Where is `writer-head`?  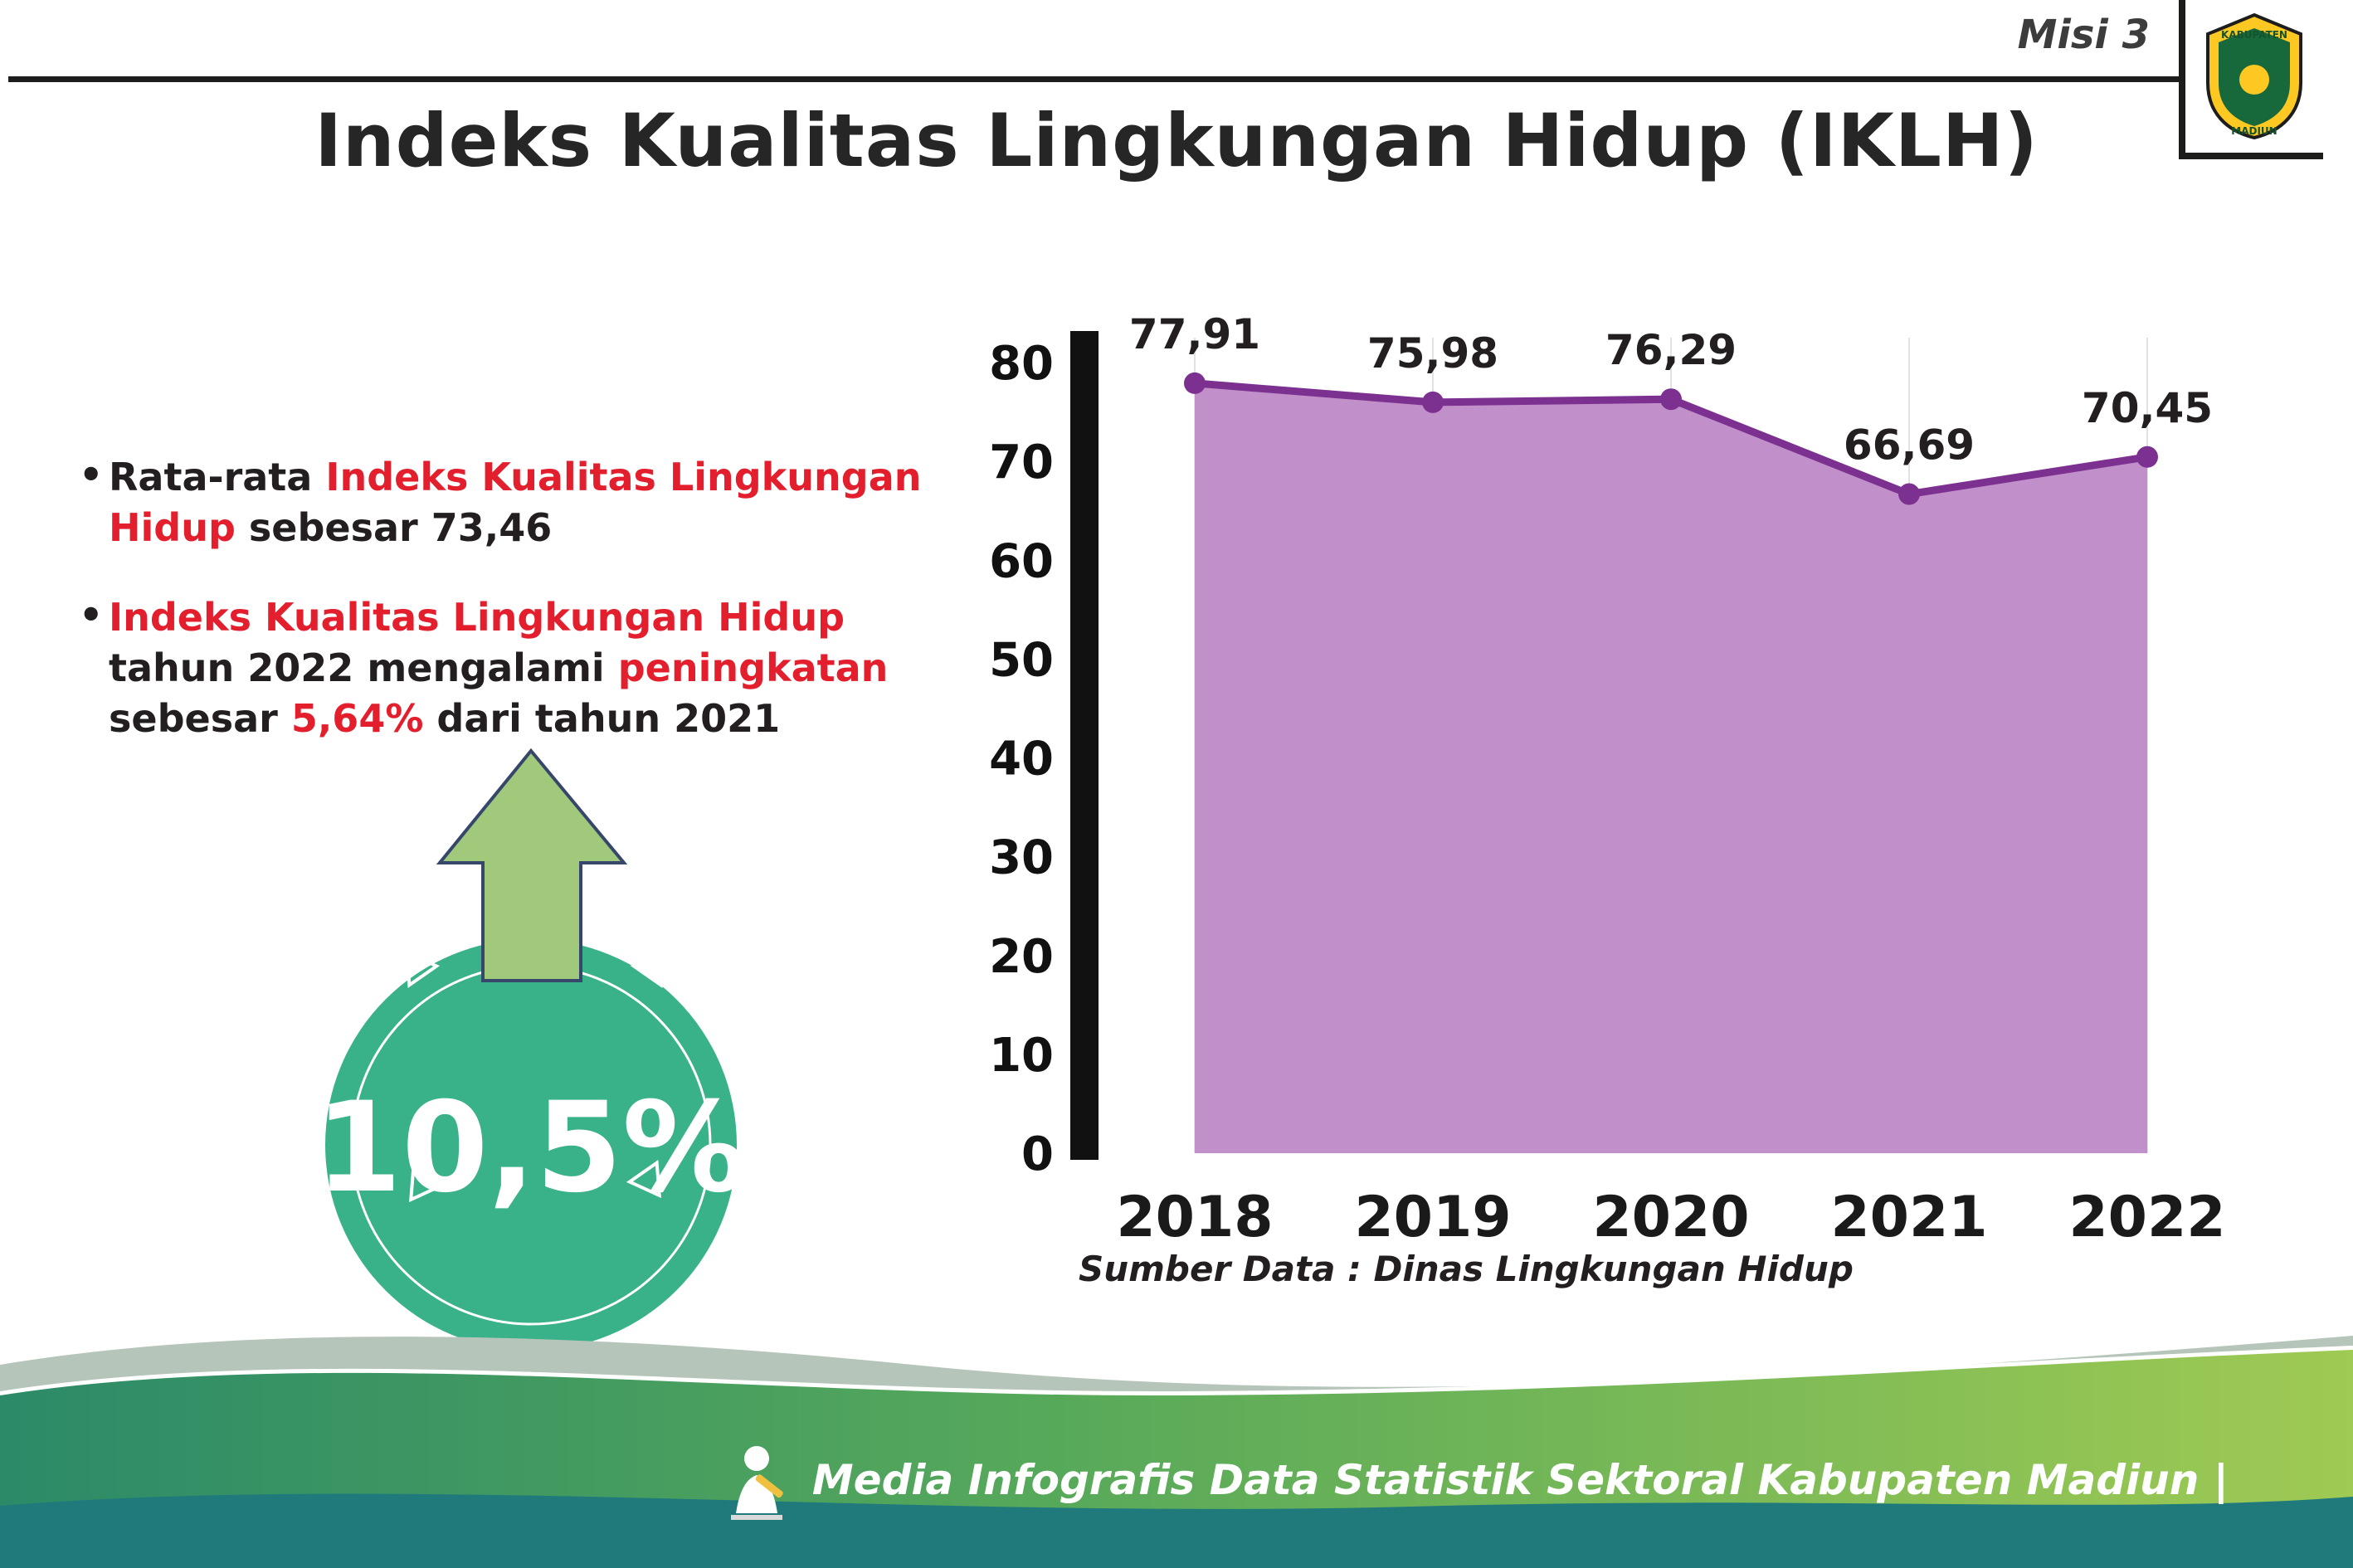 writer-head is located at coordinates (756, 1458).